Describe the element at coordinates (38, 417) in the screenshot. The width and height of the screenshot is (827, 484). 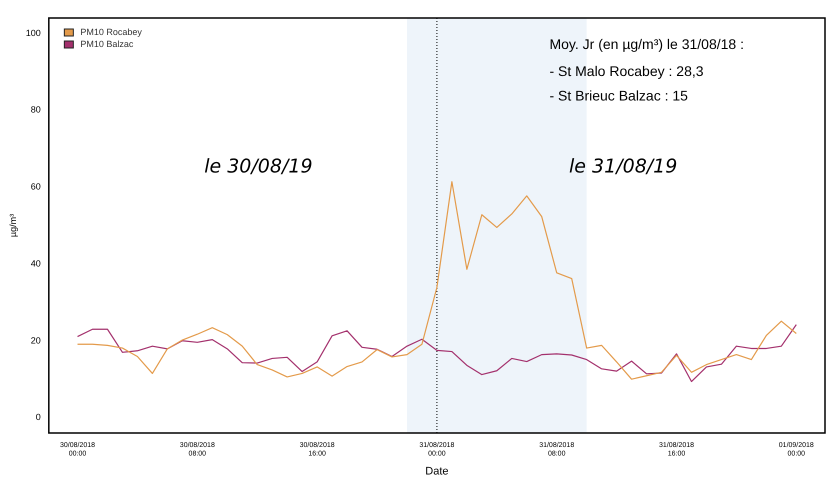
I see `y-tick-label: 0` at that location.